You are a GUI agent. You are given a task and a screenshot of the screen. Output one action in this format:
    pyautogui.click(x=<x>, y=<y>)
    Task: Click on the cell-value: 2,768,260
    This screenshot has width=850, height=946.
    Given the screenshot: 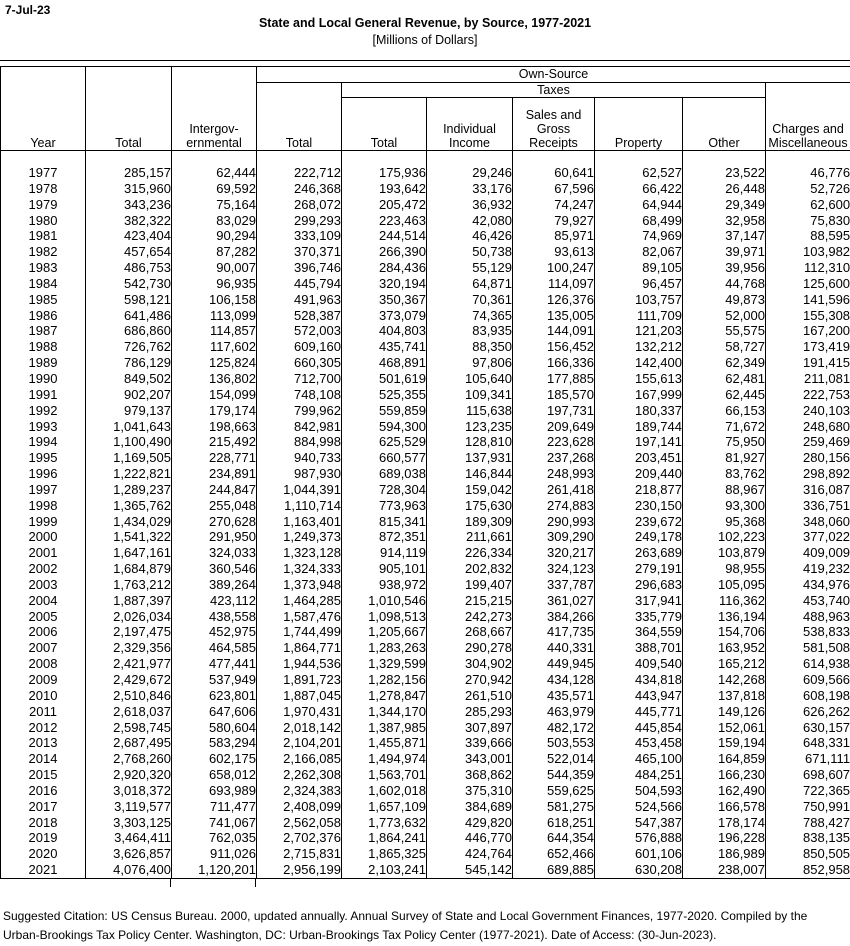 What is the action you would take?
    pyautogui.click(x=128, y=759)
    